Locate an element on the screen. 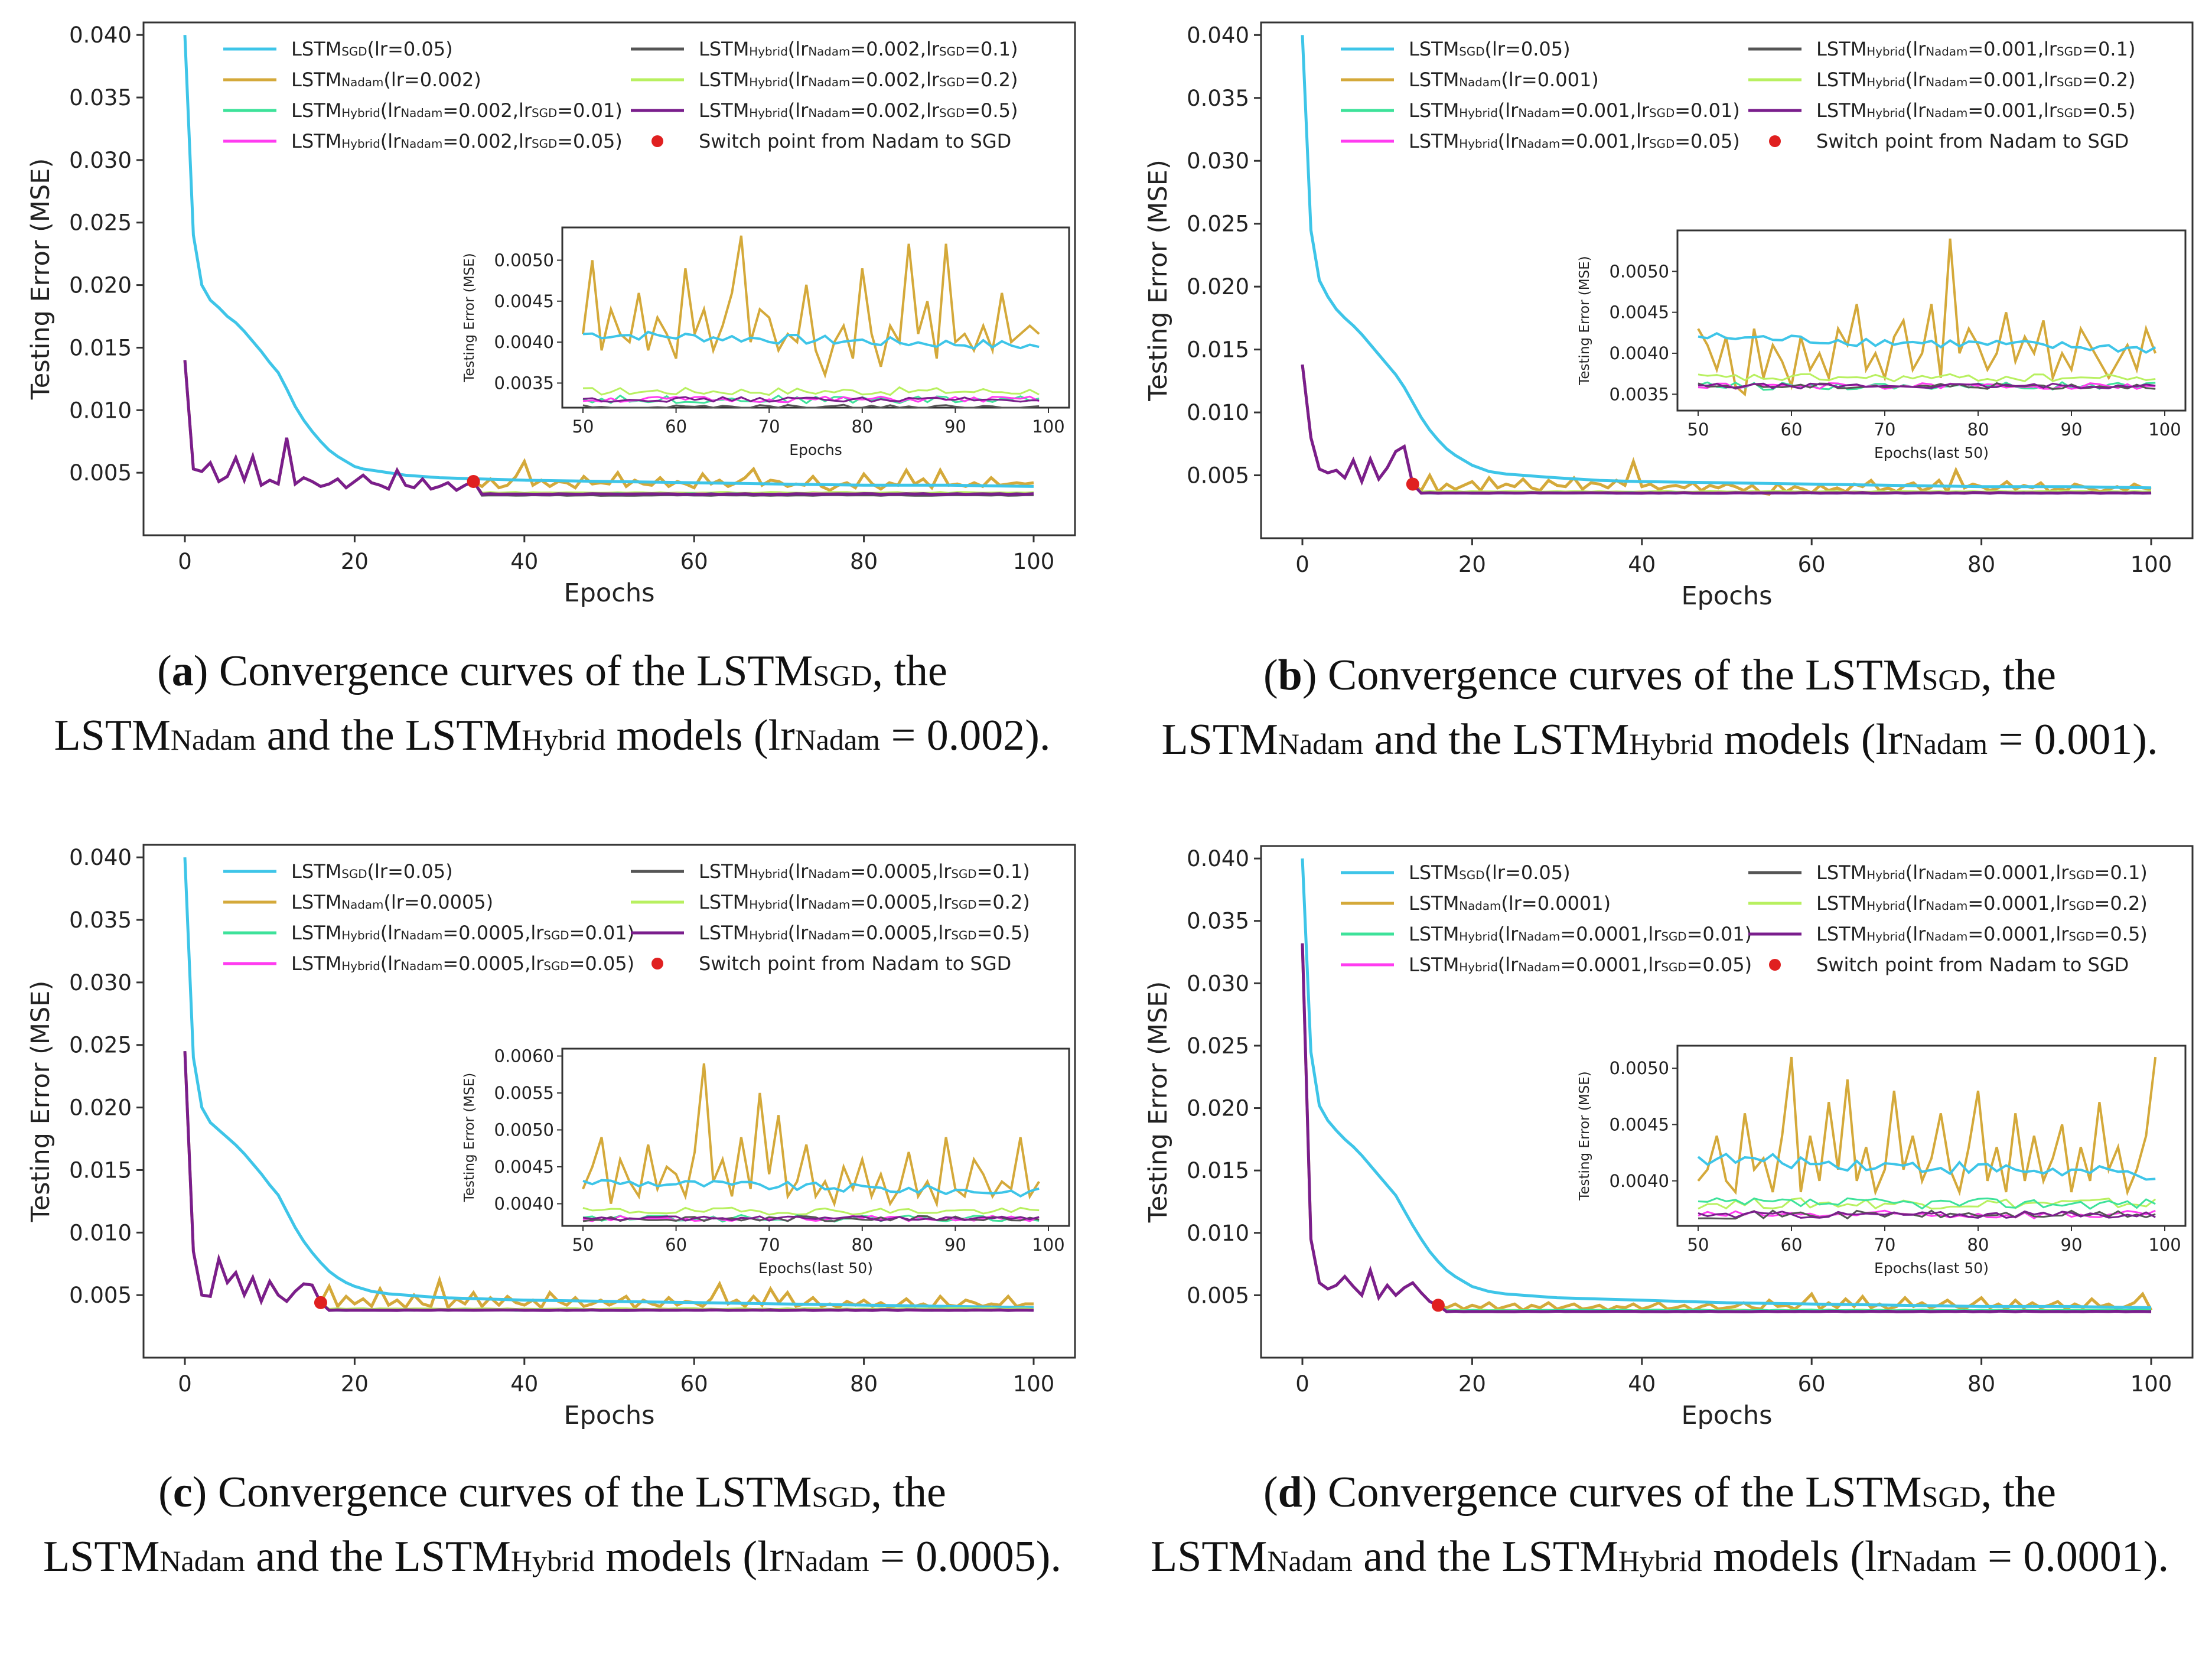  inset-x-axis-label: Epochs(last 50) is located at coordinates (815, 1268).